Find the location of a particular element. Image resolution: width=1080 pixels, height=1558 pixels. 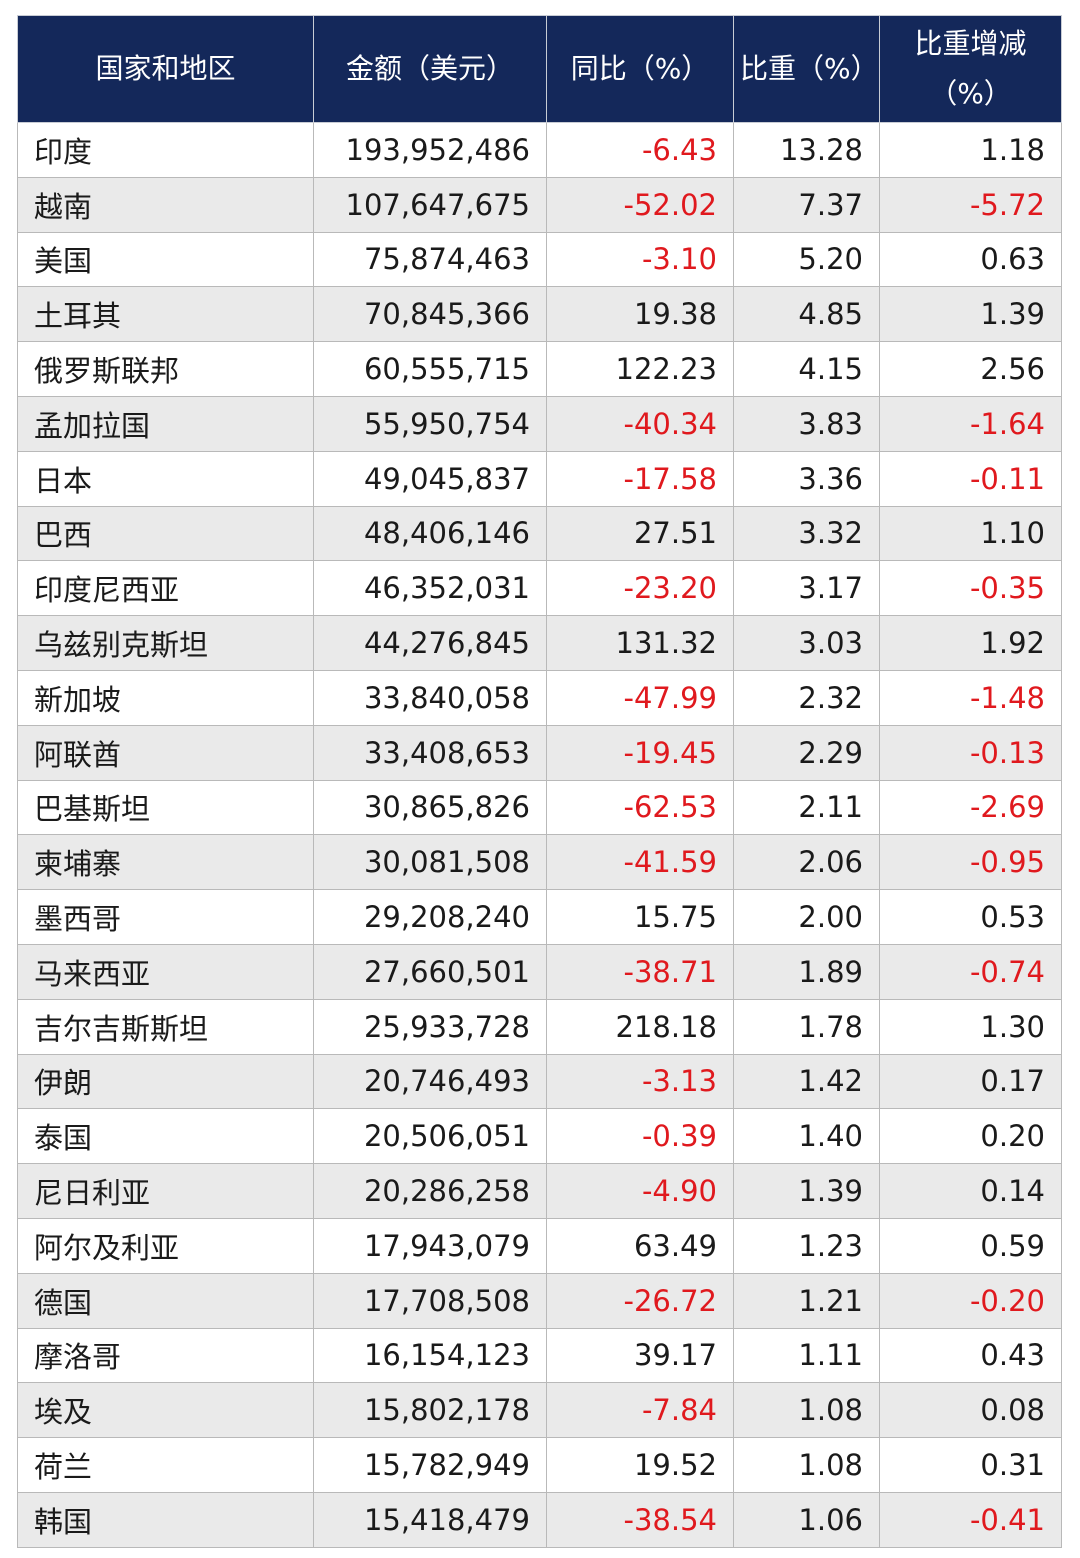

amount-cell: 49,045,837 is located at coordinates (430, 478).